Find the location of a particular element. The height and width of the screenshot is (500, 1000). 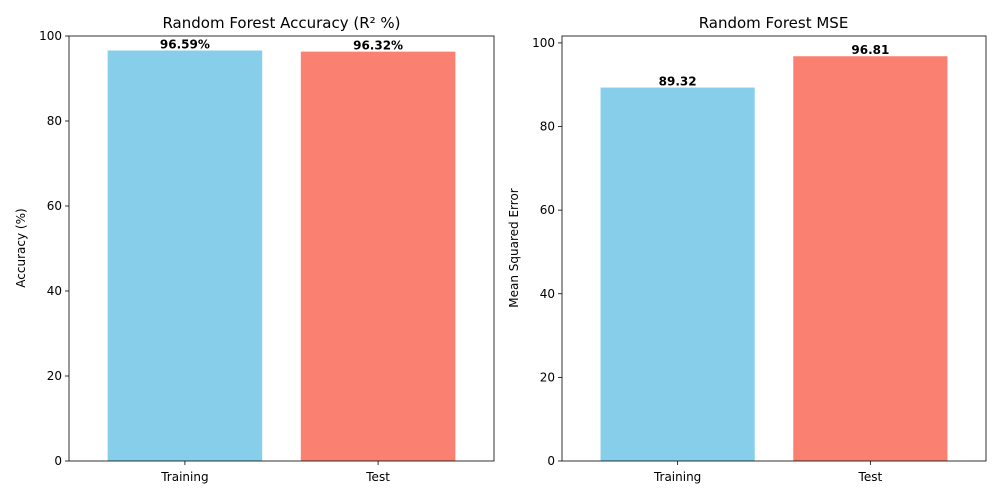

mse-x-tick-label-test: Test is located at coordinates (870, 477).